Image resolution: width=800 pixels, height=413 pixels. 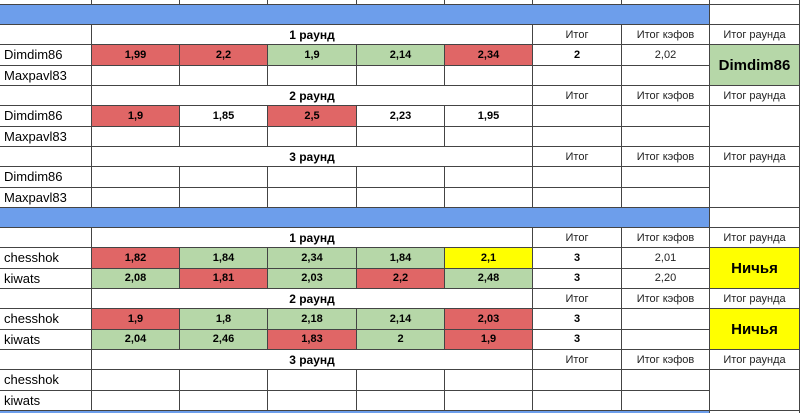 What do you see at coordinates (312, 96) in the screenshot?
I see `round-title: 2 раунд` at bounding box center [312, 96].